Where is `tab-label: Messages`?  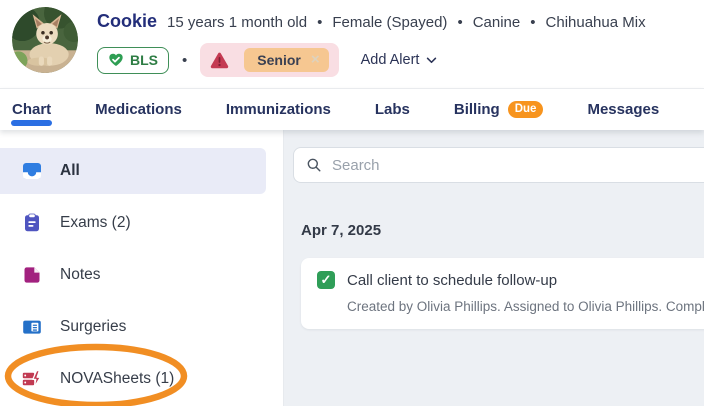 tab-label: Messages is located at coordinates (623, 109).